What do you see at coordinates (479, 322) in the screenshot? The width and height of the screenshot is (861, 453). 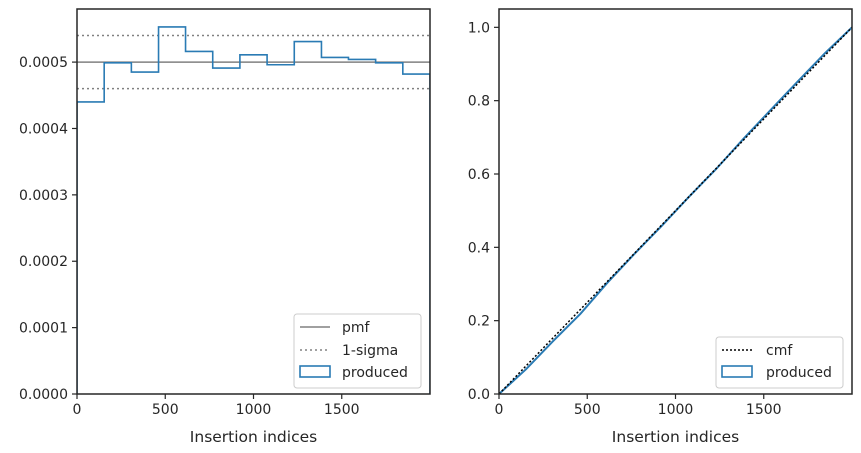 I see `y-tick-label: 0.2` at bounding box center [479, 322].